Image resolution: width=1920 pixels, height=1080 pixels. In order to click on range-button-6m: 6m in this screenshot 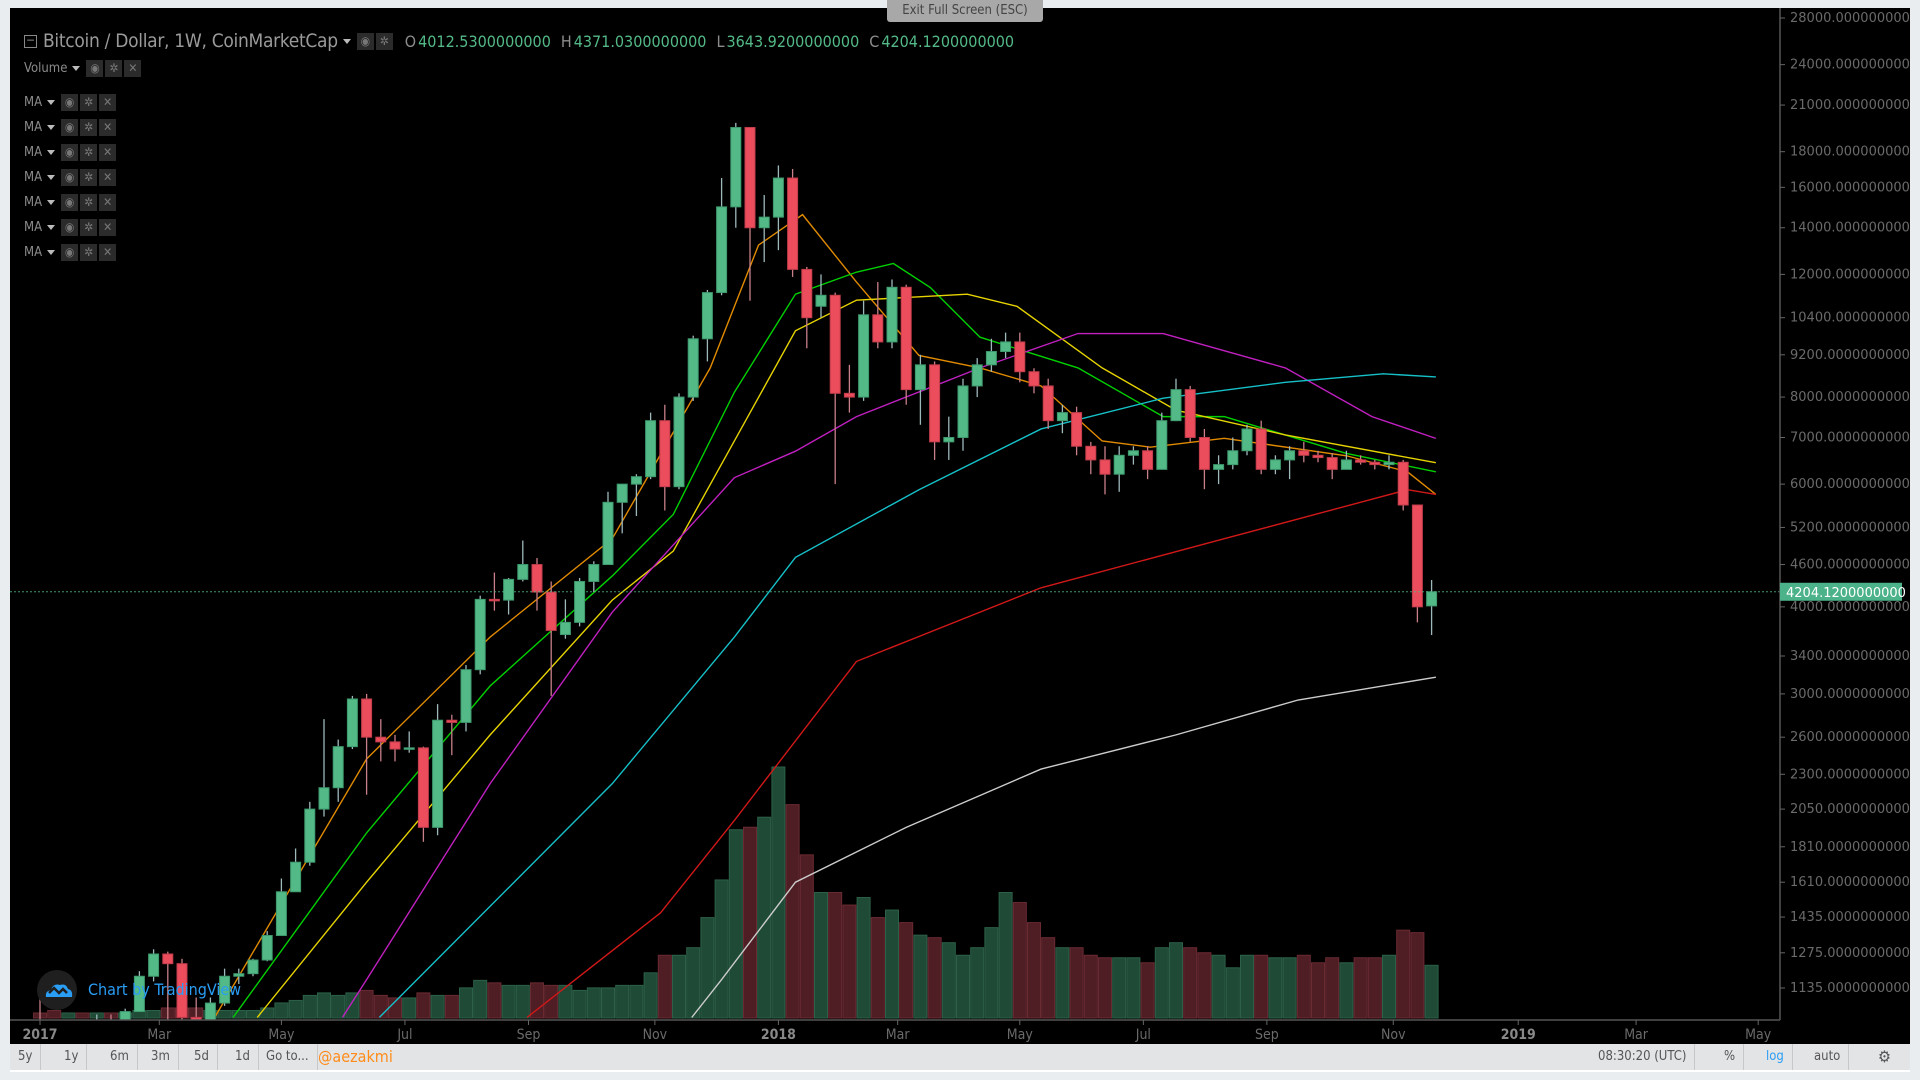, I will do `click(120, 1057)`.